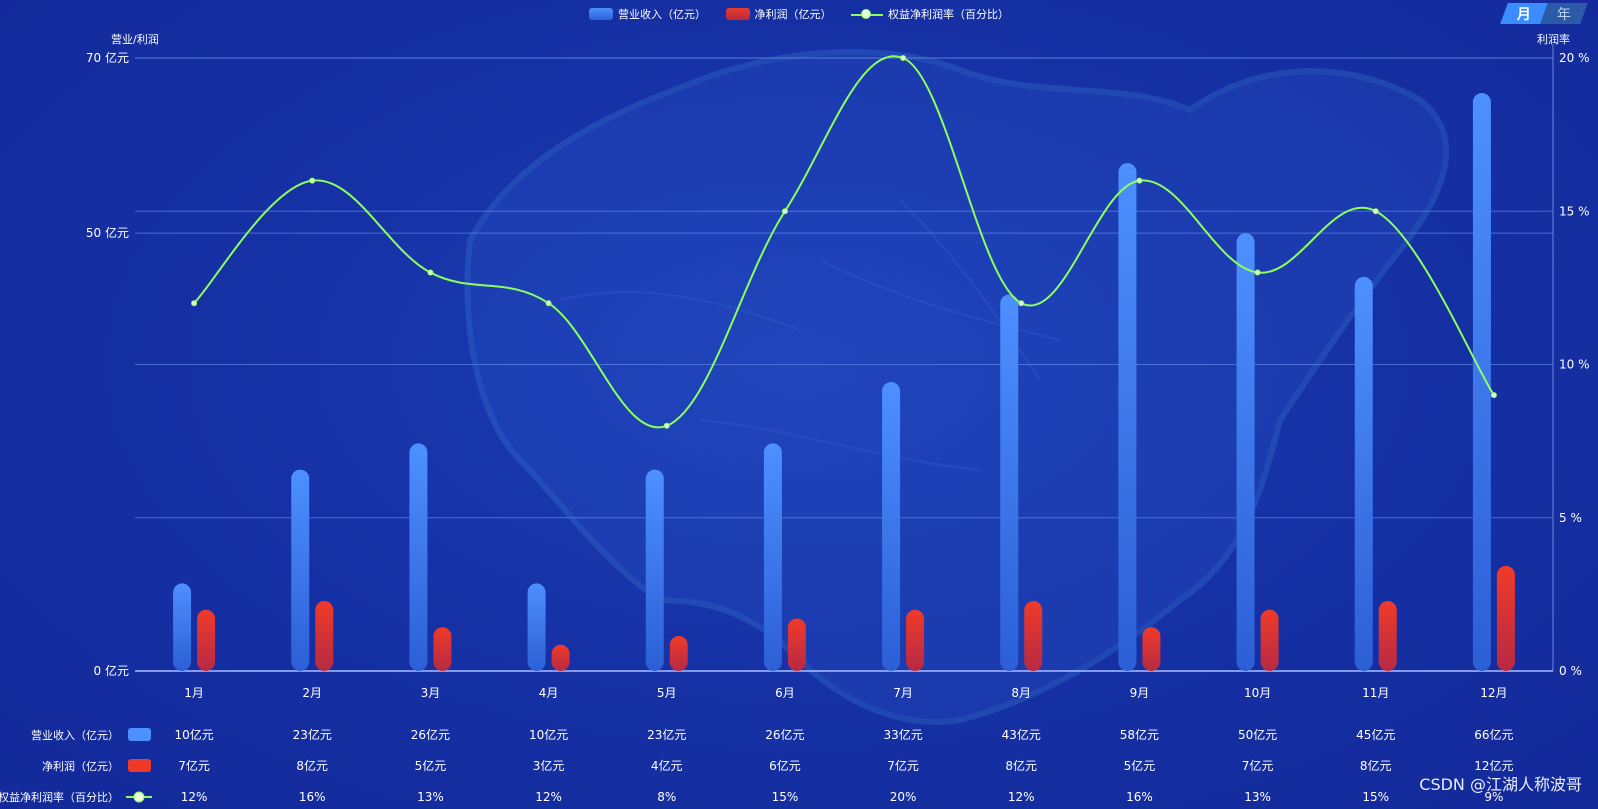  Describe the element at coordinates (431, 693) in the screenshot. I see `x-tick-label: 3月` at that location.